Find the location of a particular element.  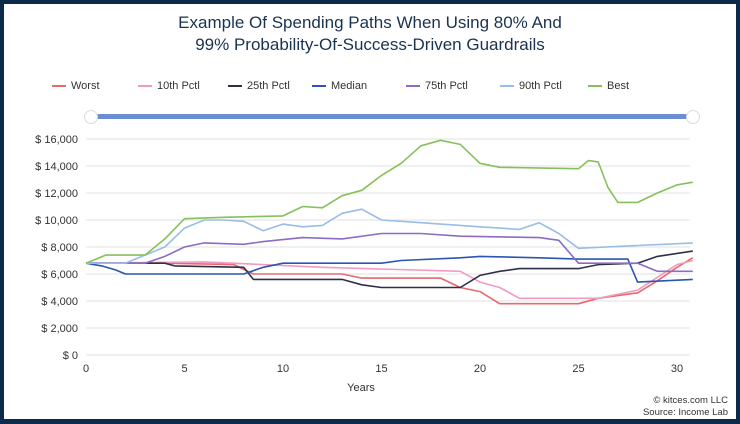

legend-item-median: Median is located at coordinates (339, 86).